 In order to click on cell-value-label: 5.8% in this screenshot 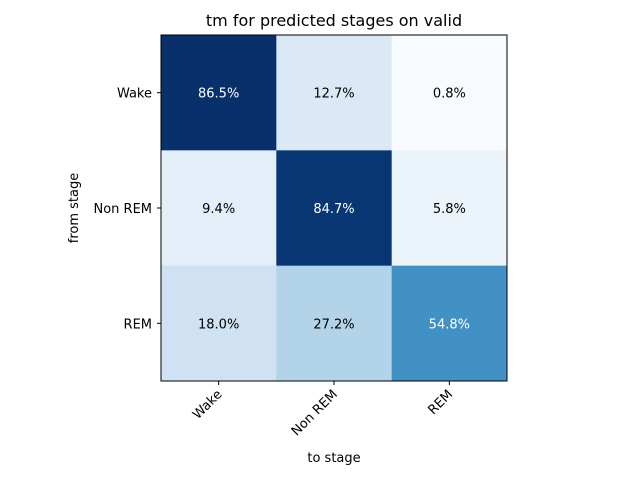, I will do `click(449, 209)`.